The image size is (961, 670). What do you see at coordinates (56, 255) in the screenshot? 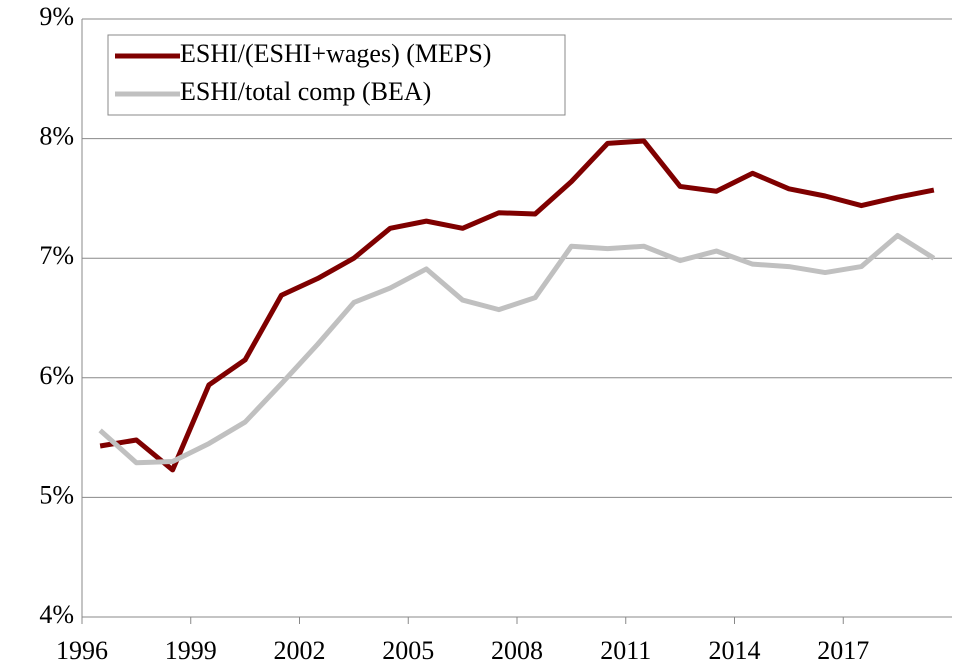
I see `y-tick-label: 7%` at bounding box center [56, 255].